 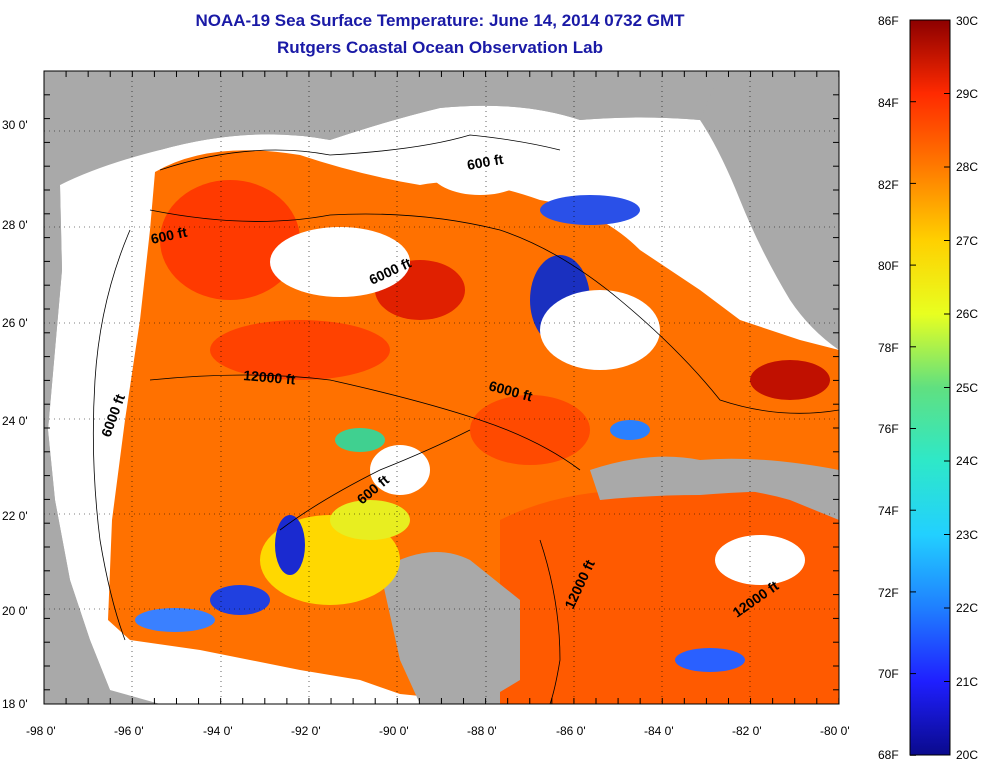 What do you see at coordinates (888, 21) in the screenshot?
I see `colorbar-f-label: 86F` at bounding box center [888, 21].